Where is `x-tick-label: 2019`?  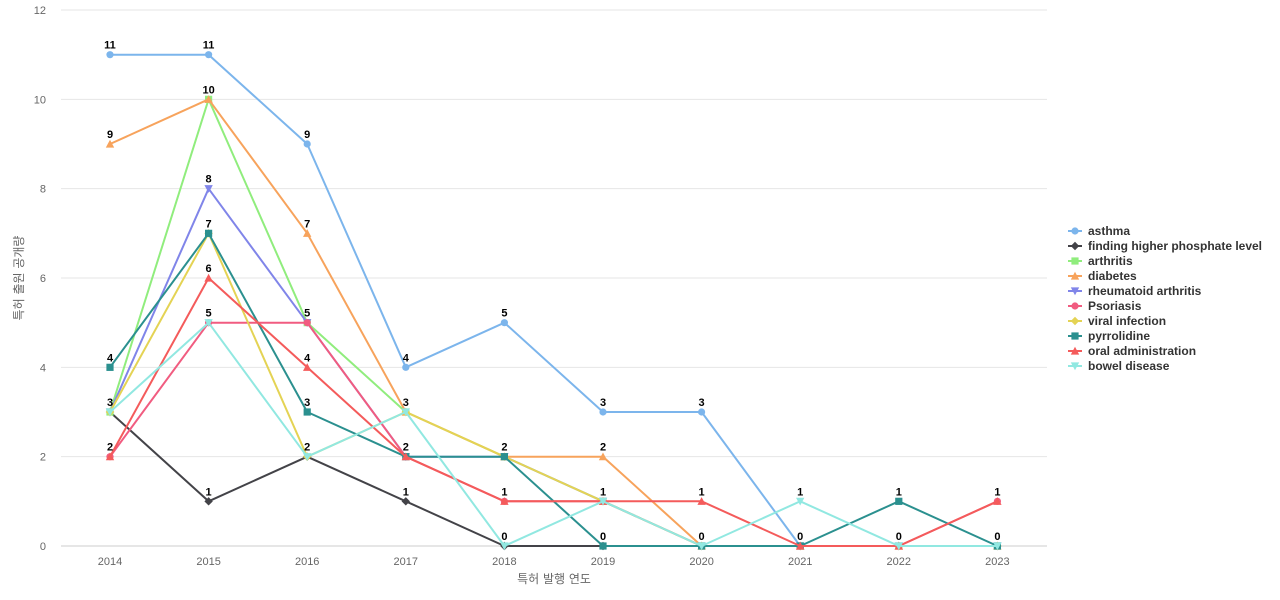 x-tick-label: 2019 is located at coordinates (603, 562).